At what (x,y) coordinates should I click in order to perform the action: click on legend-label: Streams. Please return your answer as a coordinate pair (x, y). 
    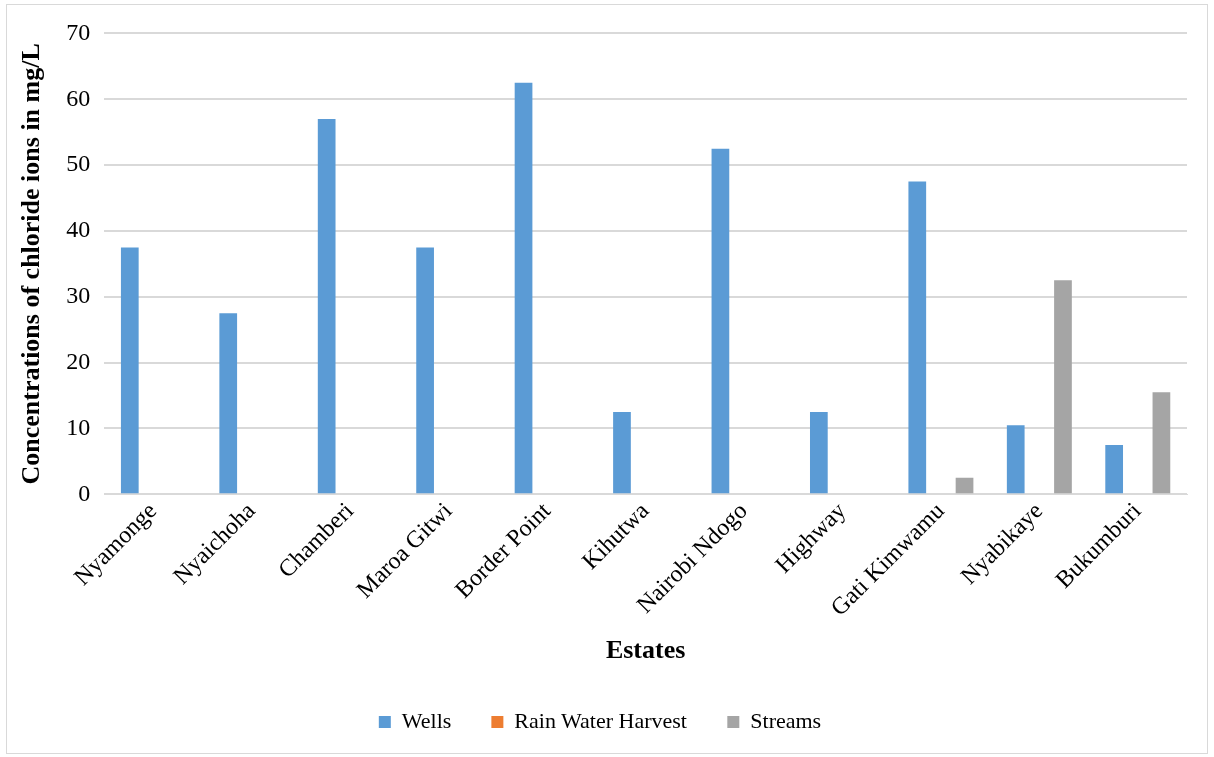
    Looking at the image, I should click on (786, 720).